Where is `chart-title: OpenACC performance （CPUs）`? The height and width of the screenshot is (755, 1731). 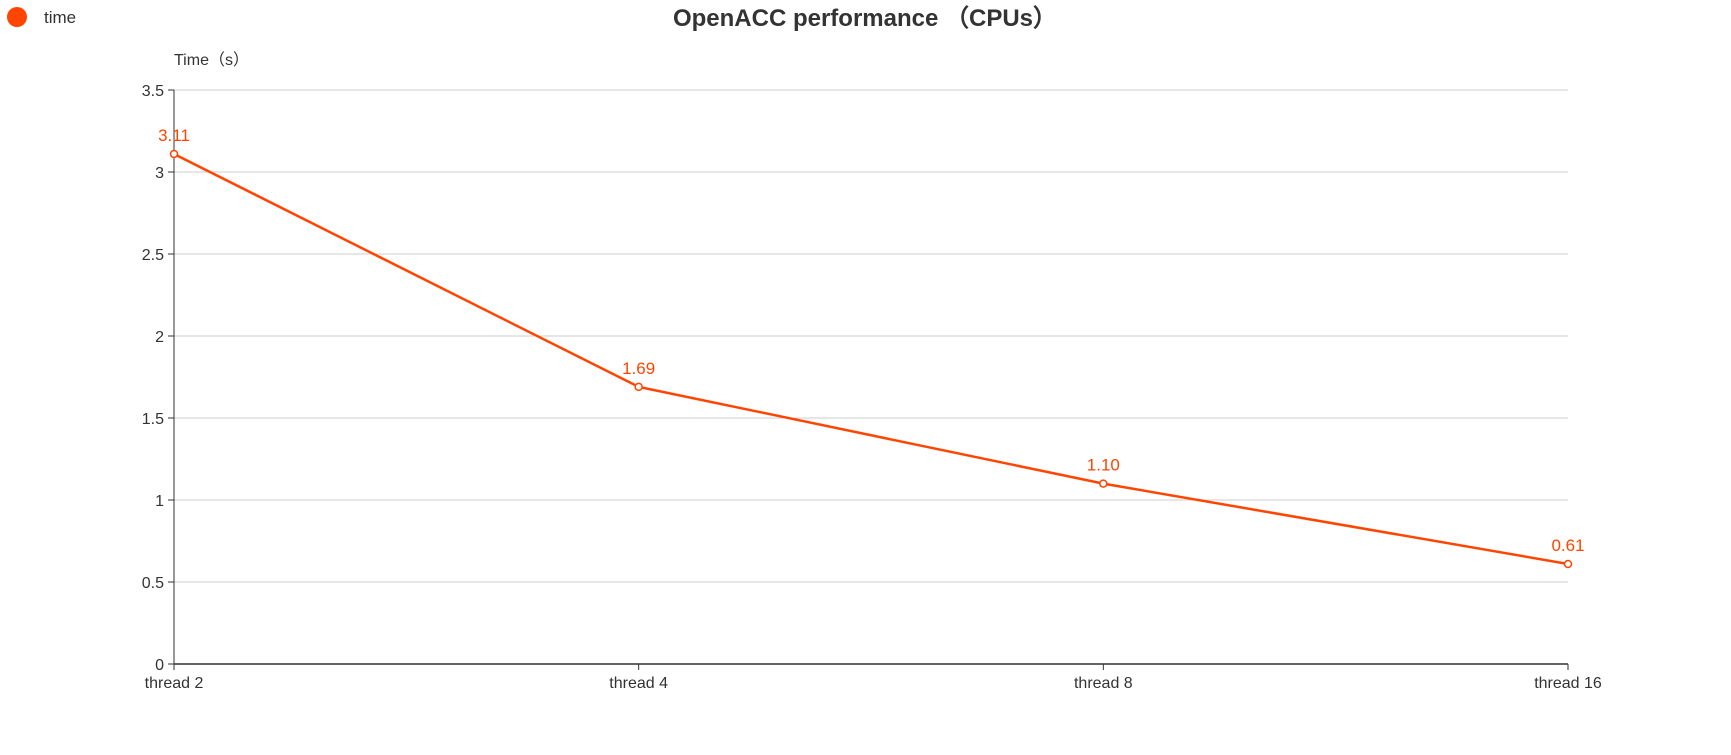
chart-title: OpenACC performance （CPUs） is located at coordinates (865, 18).